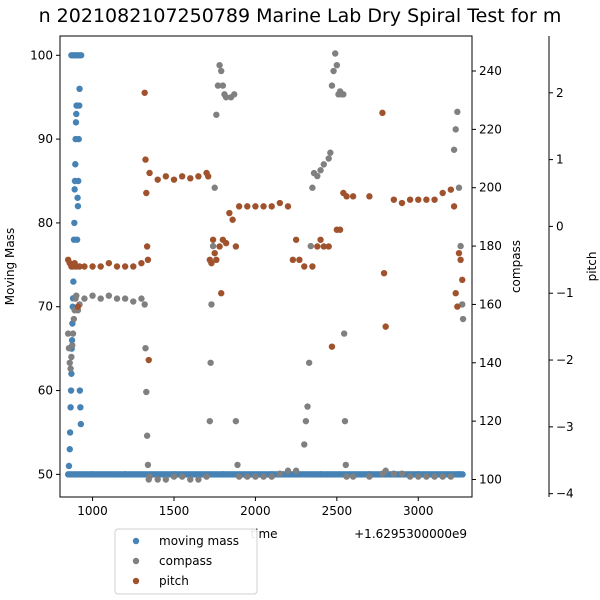  What do you see at coordinates (490, 363) in the screenshot?
I see `compass-tick-label: 140` at bounding box center [490, 363].